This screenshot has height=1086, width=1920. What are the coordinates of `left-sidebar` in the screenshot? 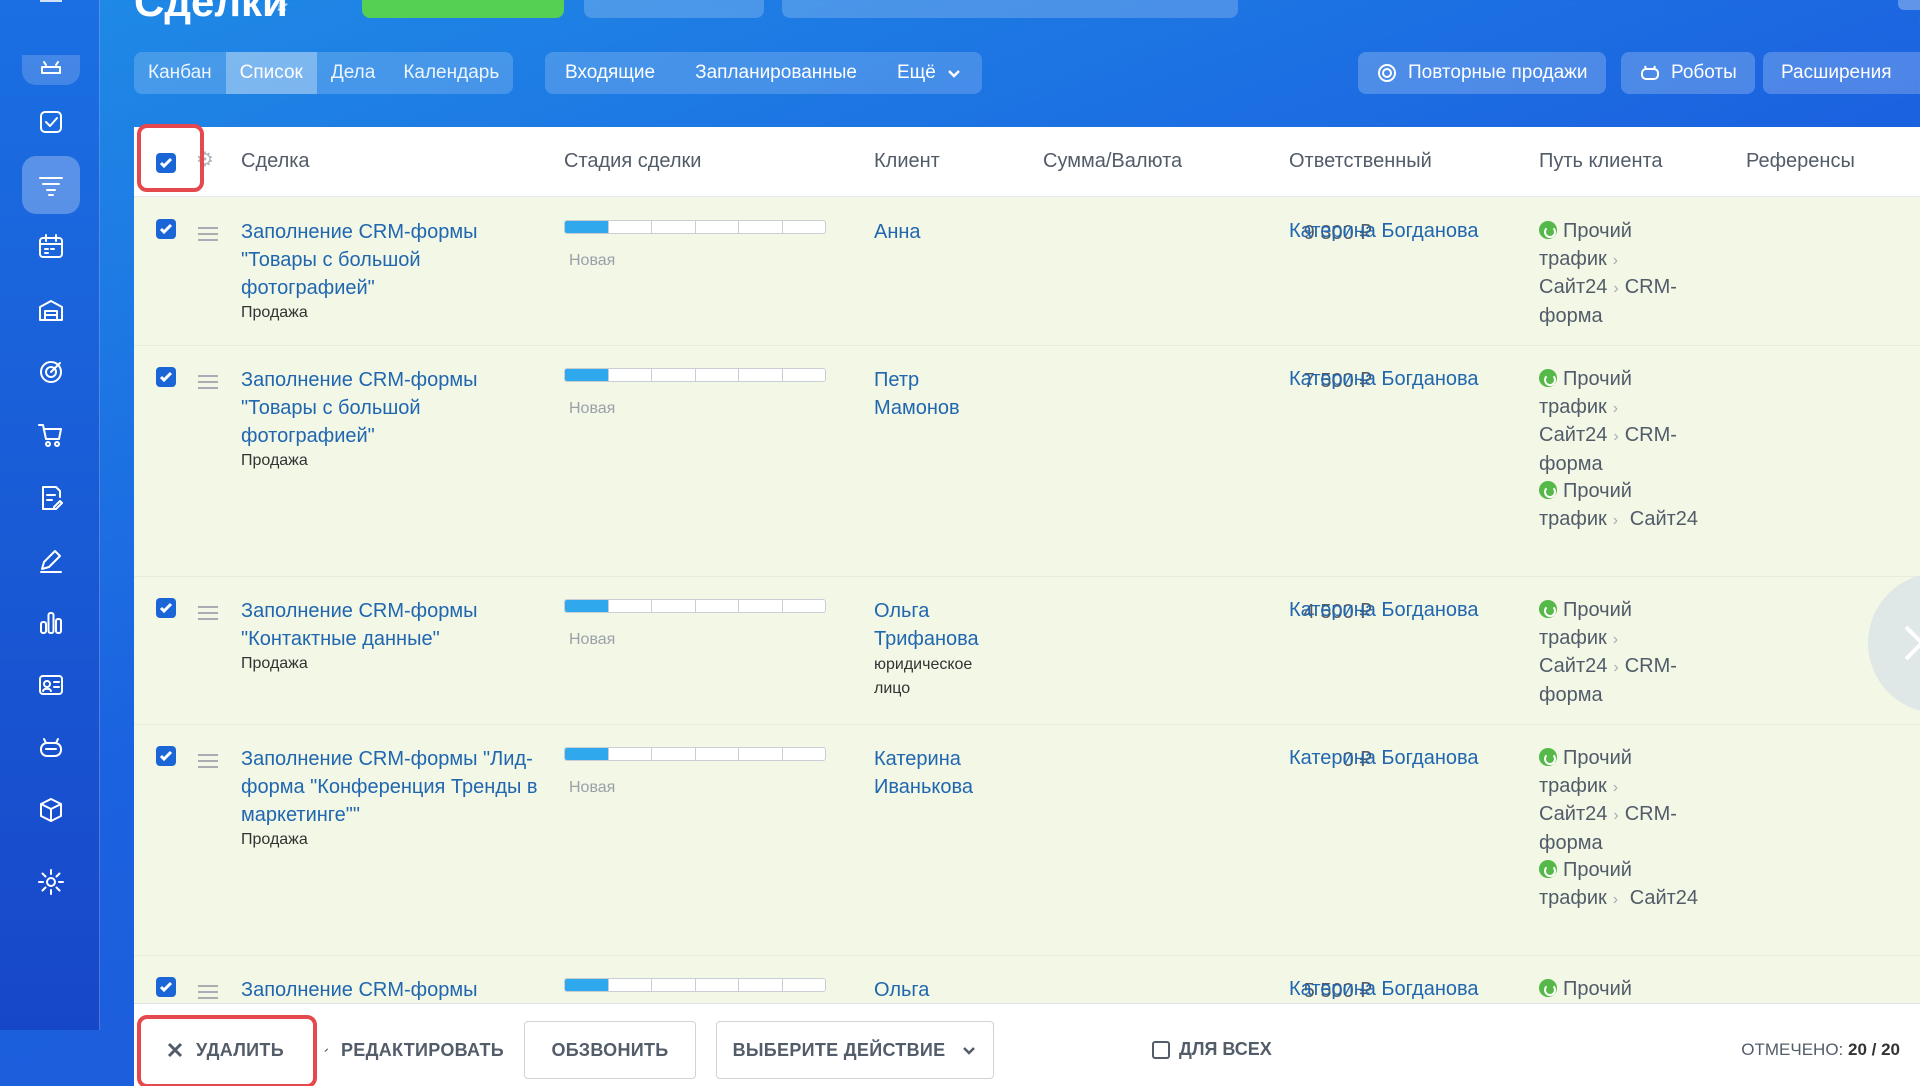 It's located at (50, 515).